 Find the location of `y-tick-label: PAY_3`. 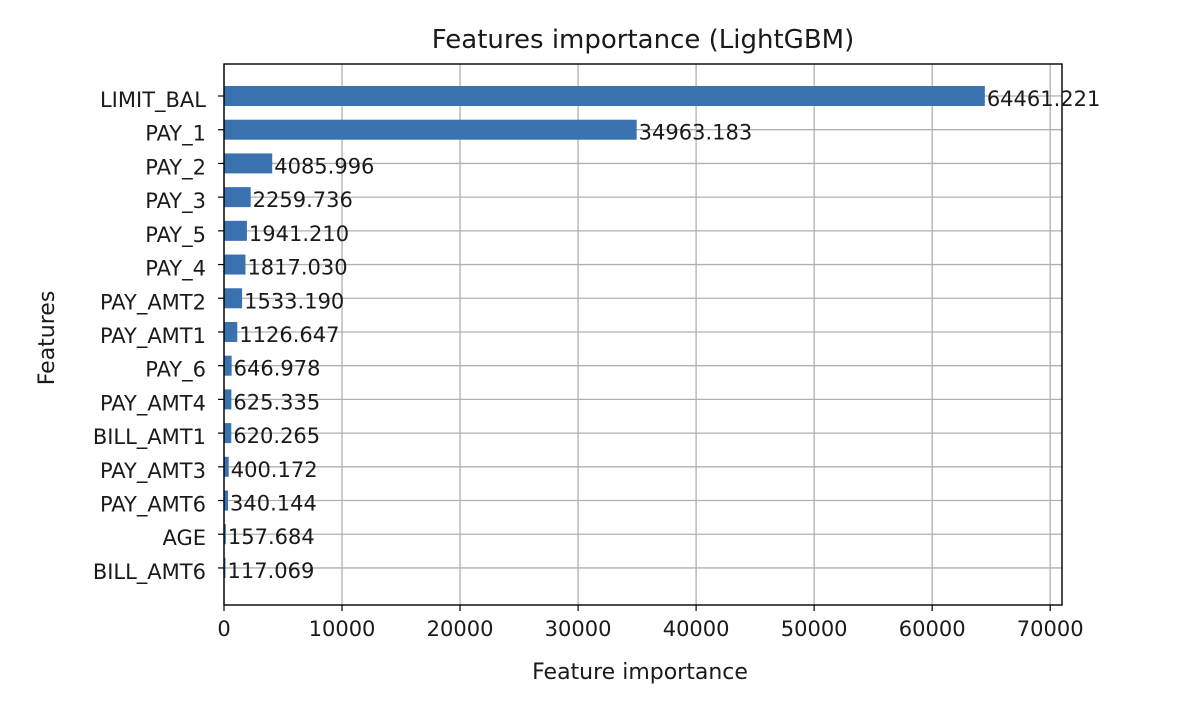

y-tick-label: PAY_3 is located at coordinates (175, 201).